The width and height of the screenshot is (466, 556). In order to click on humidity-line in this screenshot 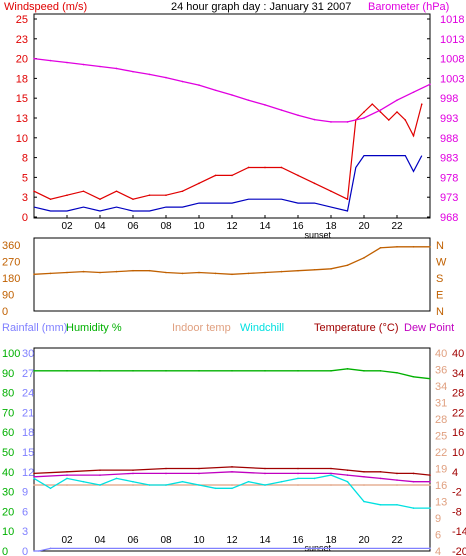, I will do `click(232, 374)`.